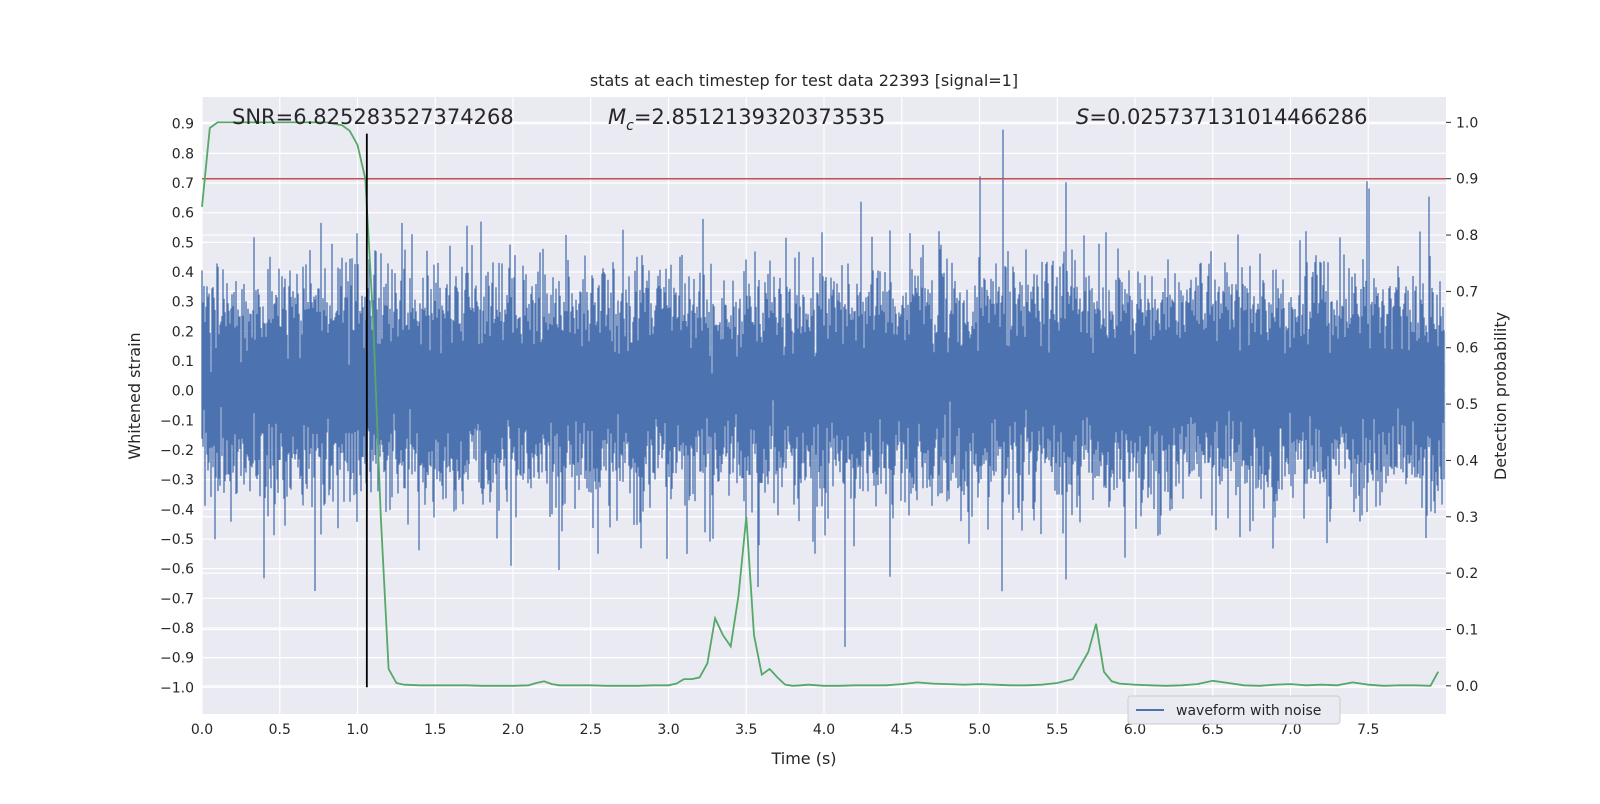 The height and width of the screenshot is (804, 1600). What do you see at coordinates (759, 117) in the screenshot?
I see `mc-value: =2.8512139320373535` at bounding box center [759, 117].